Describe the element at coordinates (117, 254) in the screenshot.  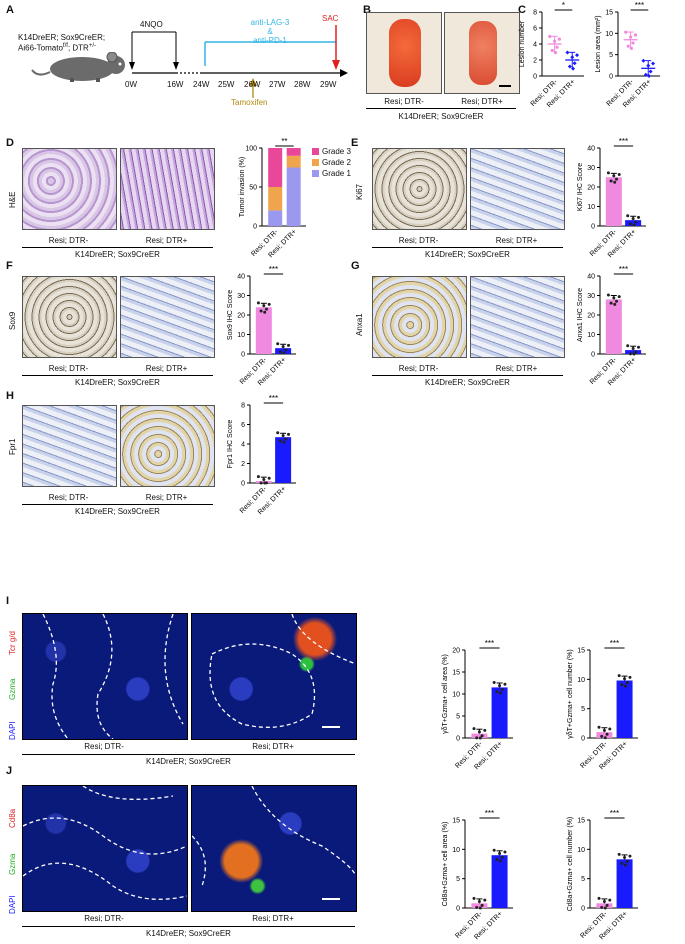
I see `d-genotype: K14DreER; Sox9CreER` at that location.